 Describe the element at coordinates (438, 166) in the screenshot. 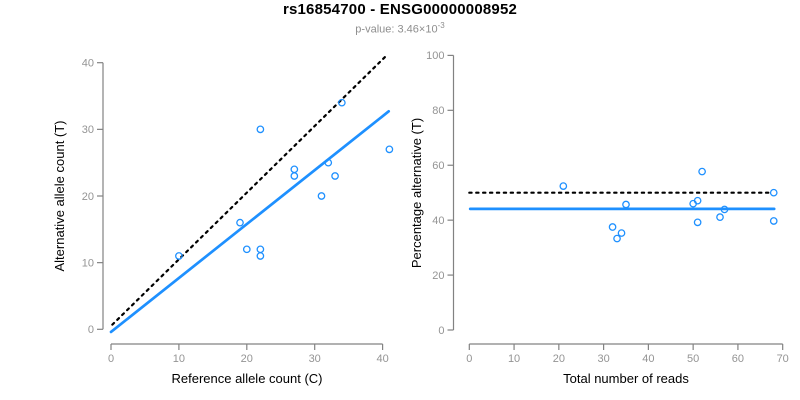

I see `right-y-tick-label: 60` at that location.